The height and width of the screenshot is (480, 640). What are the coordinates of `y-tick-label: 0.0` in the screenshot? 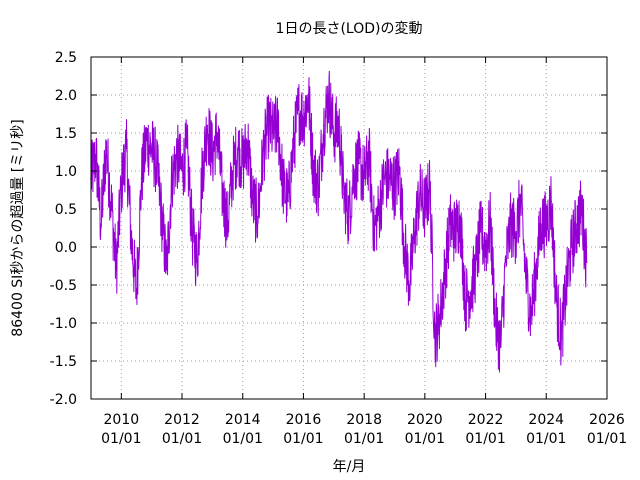 It's located at (66, 248).